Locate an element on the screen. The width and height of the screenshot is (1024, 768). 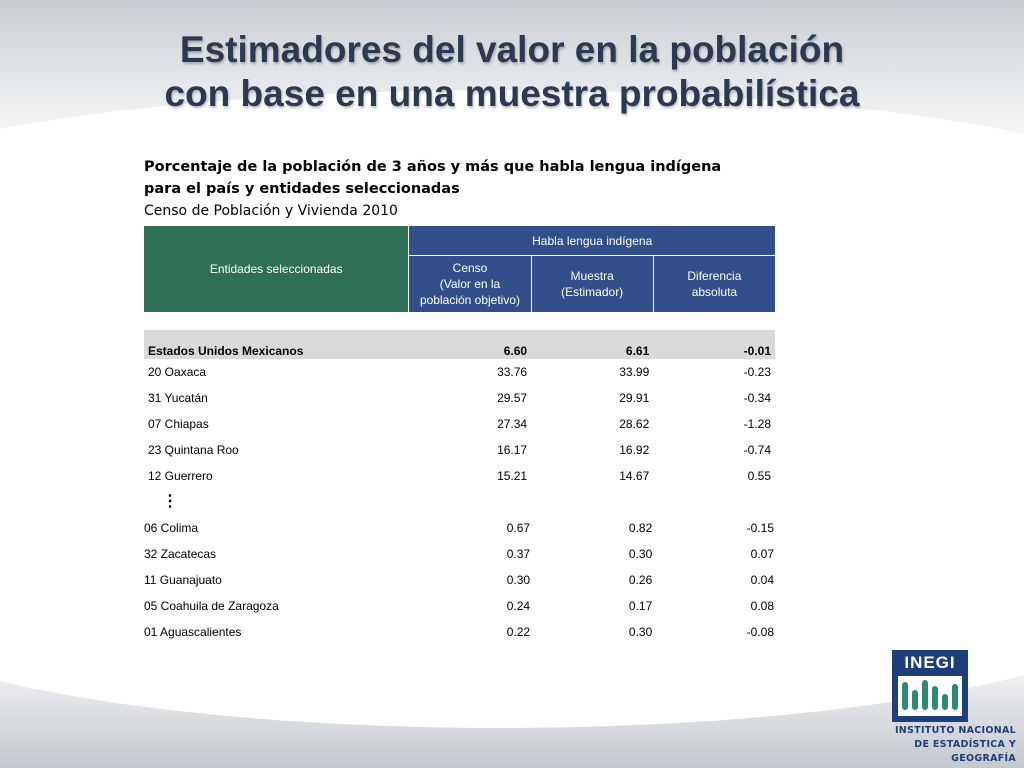
cell-diferencia: -0.01 is located at coordinates (714, 344).